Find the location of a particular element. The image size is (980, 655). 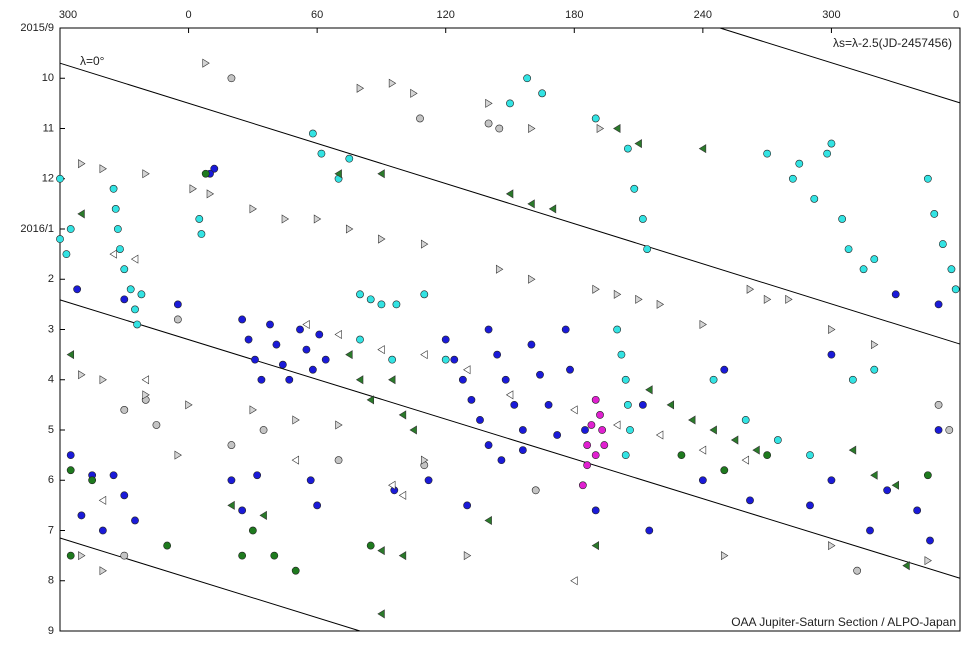

y-tick-label: 2015/9 is located at coordinates (37, 28).